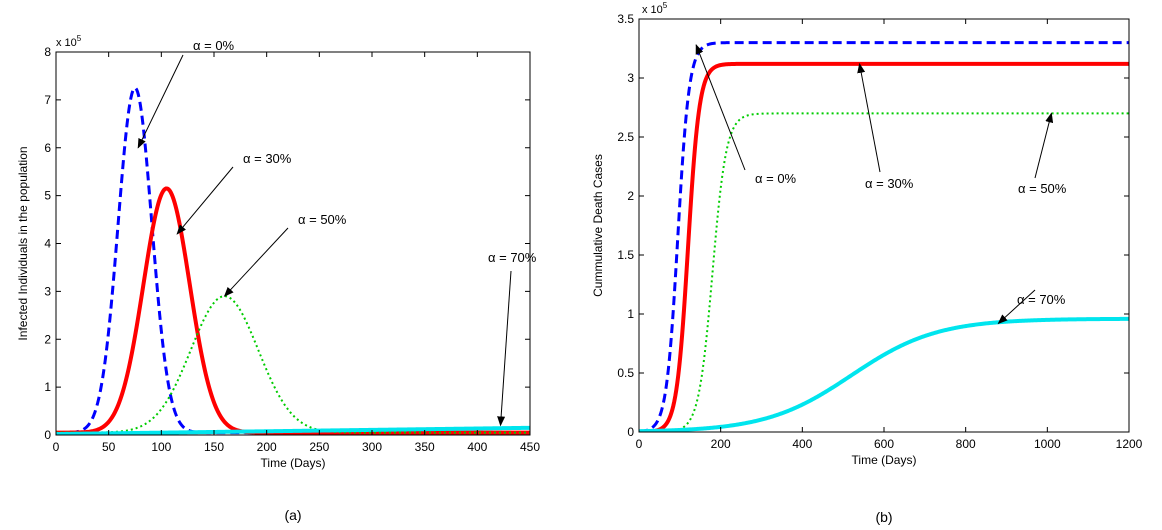 The image size is (1162, 530). What do you see at coordinates (883, 517) in the screenshot?
I see `panel-caption: (b)` at bounding box center [883, 517].